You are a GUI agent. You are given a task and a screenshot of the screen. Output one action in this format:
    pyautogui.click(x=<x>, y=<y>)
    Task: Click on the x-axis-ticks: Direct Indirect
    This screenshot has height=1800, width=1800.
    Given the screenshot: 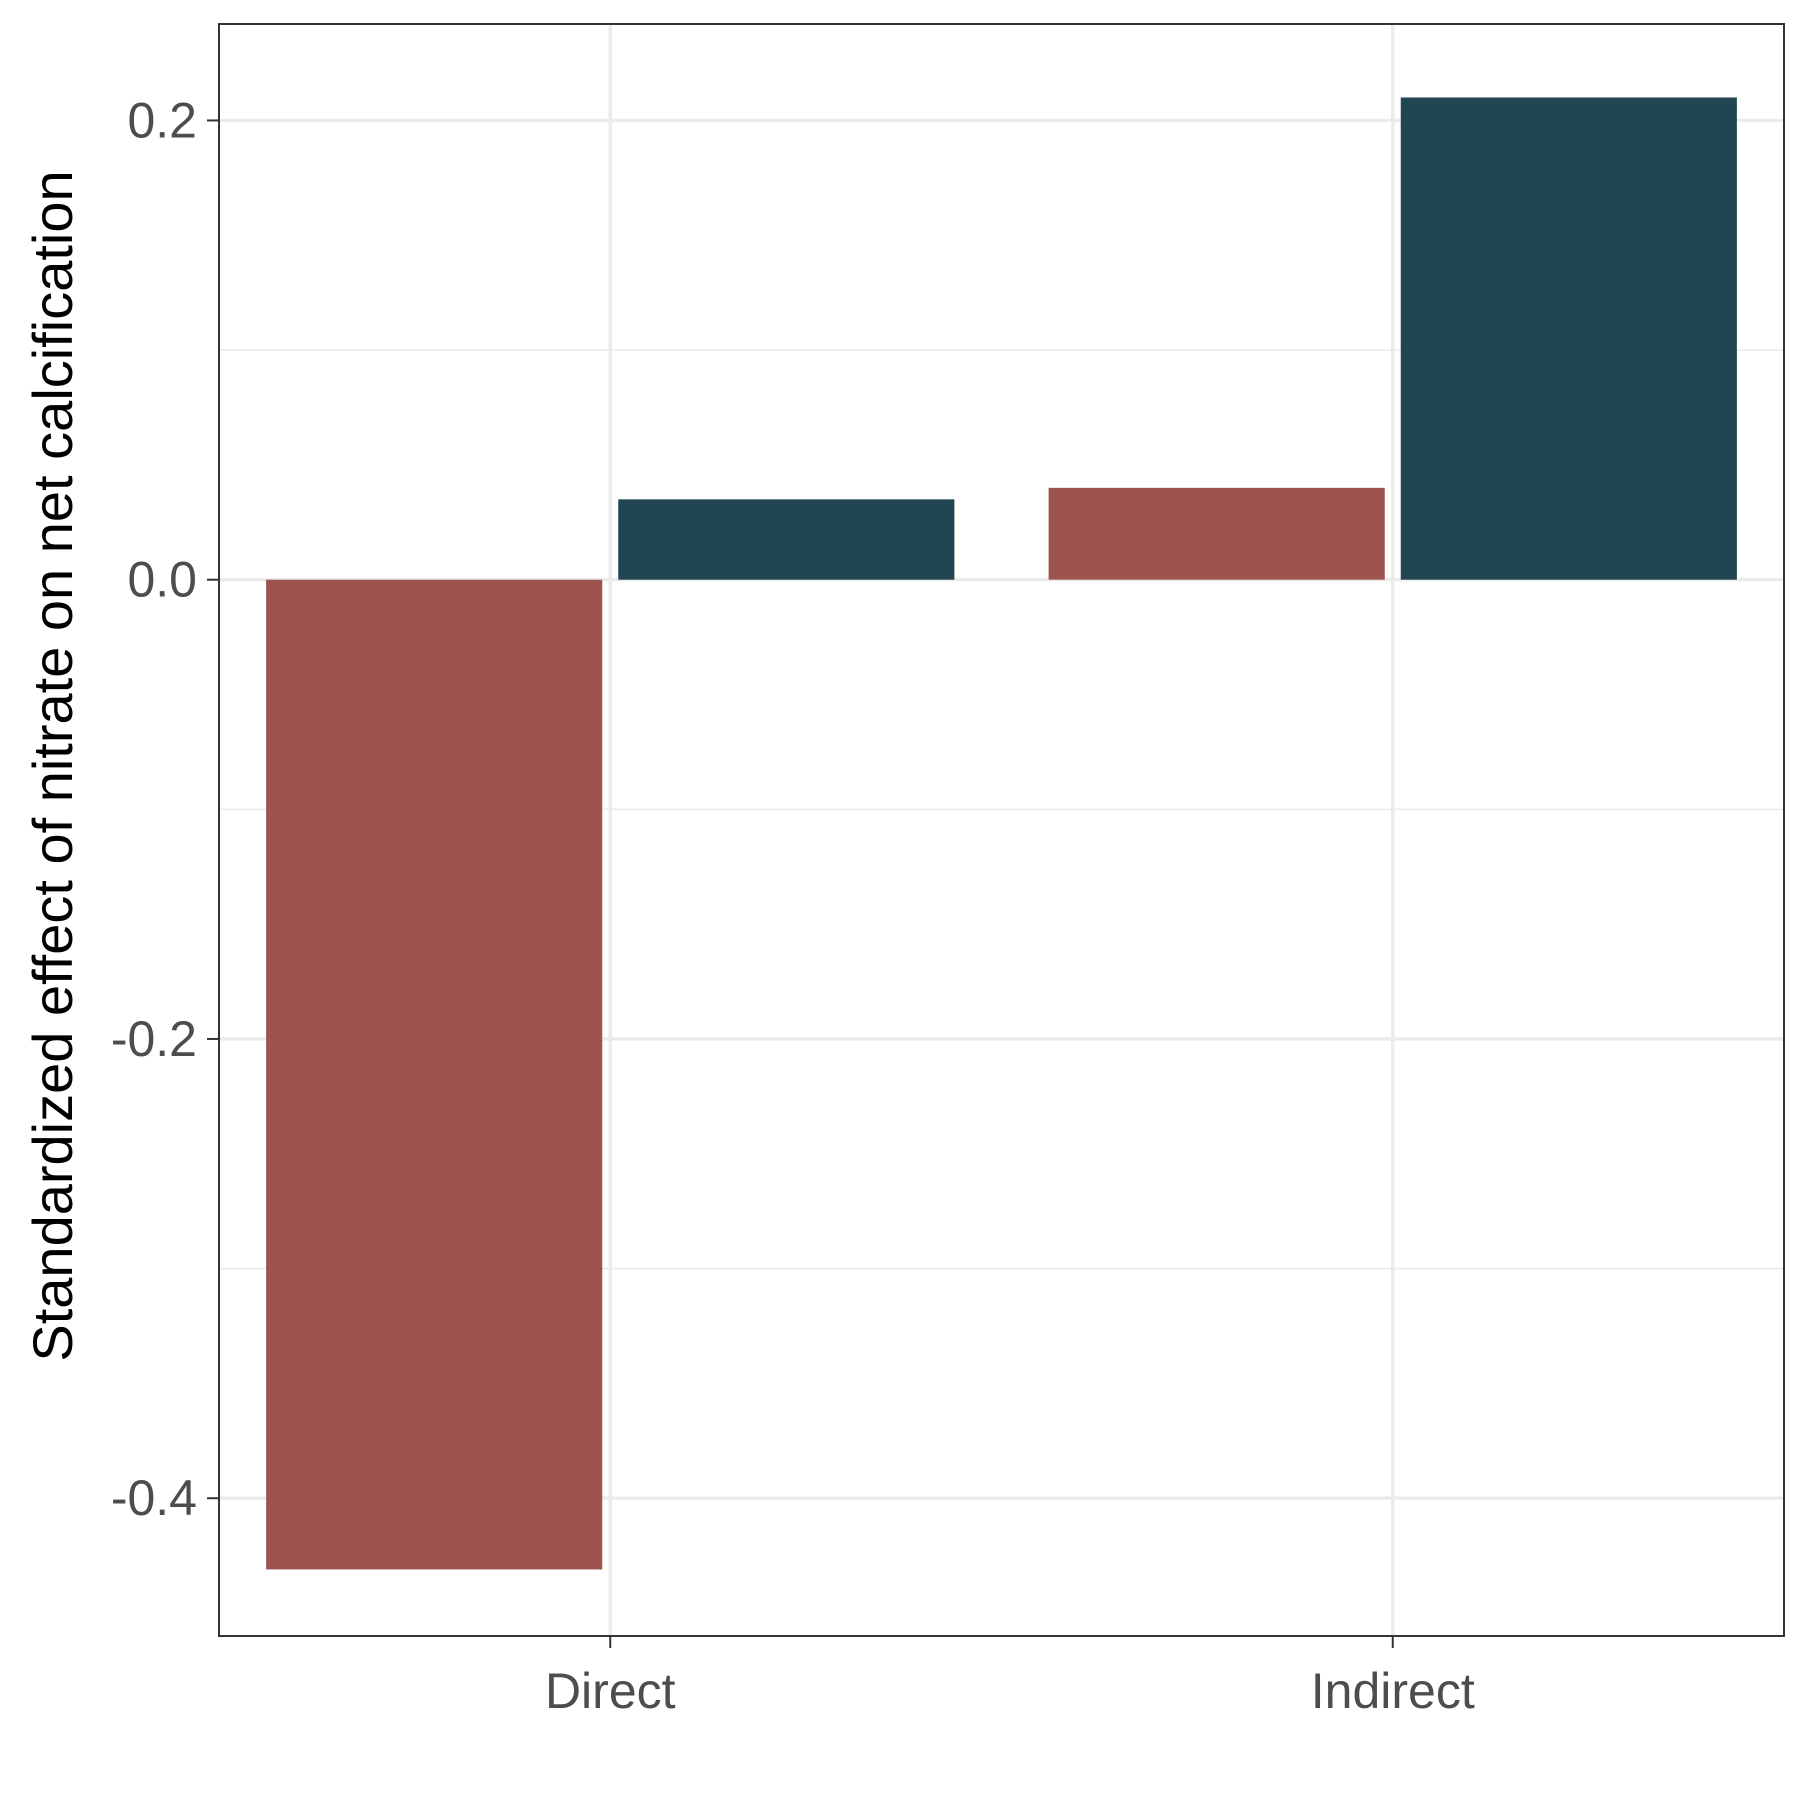 What is the action you would take?
    pyautogui.click(x=1010, y=1677)
    